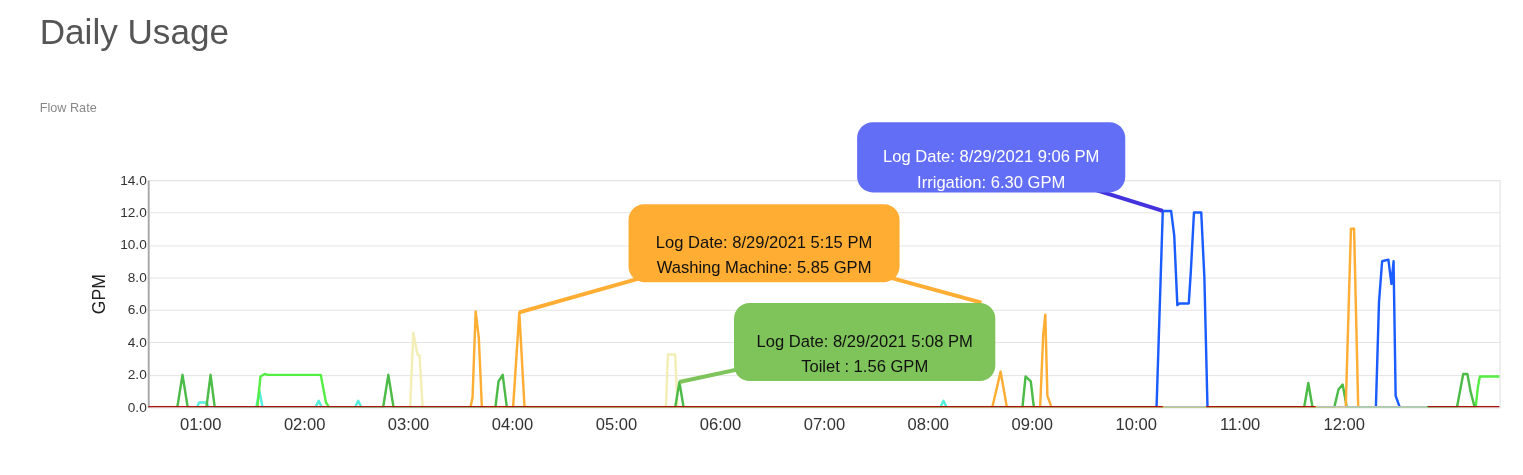 This screenshot has height=475, width=1523. What do you see at coordinates (200, 425) in the screenshot?
I see `x-tick-label: 01:00` at bounding box center [200, 425].